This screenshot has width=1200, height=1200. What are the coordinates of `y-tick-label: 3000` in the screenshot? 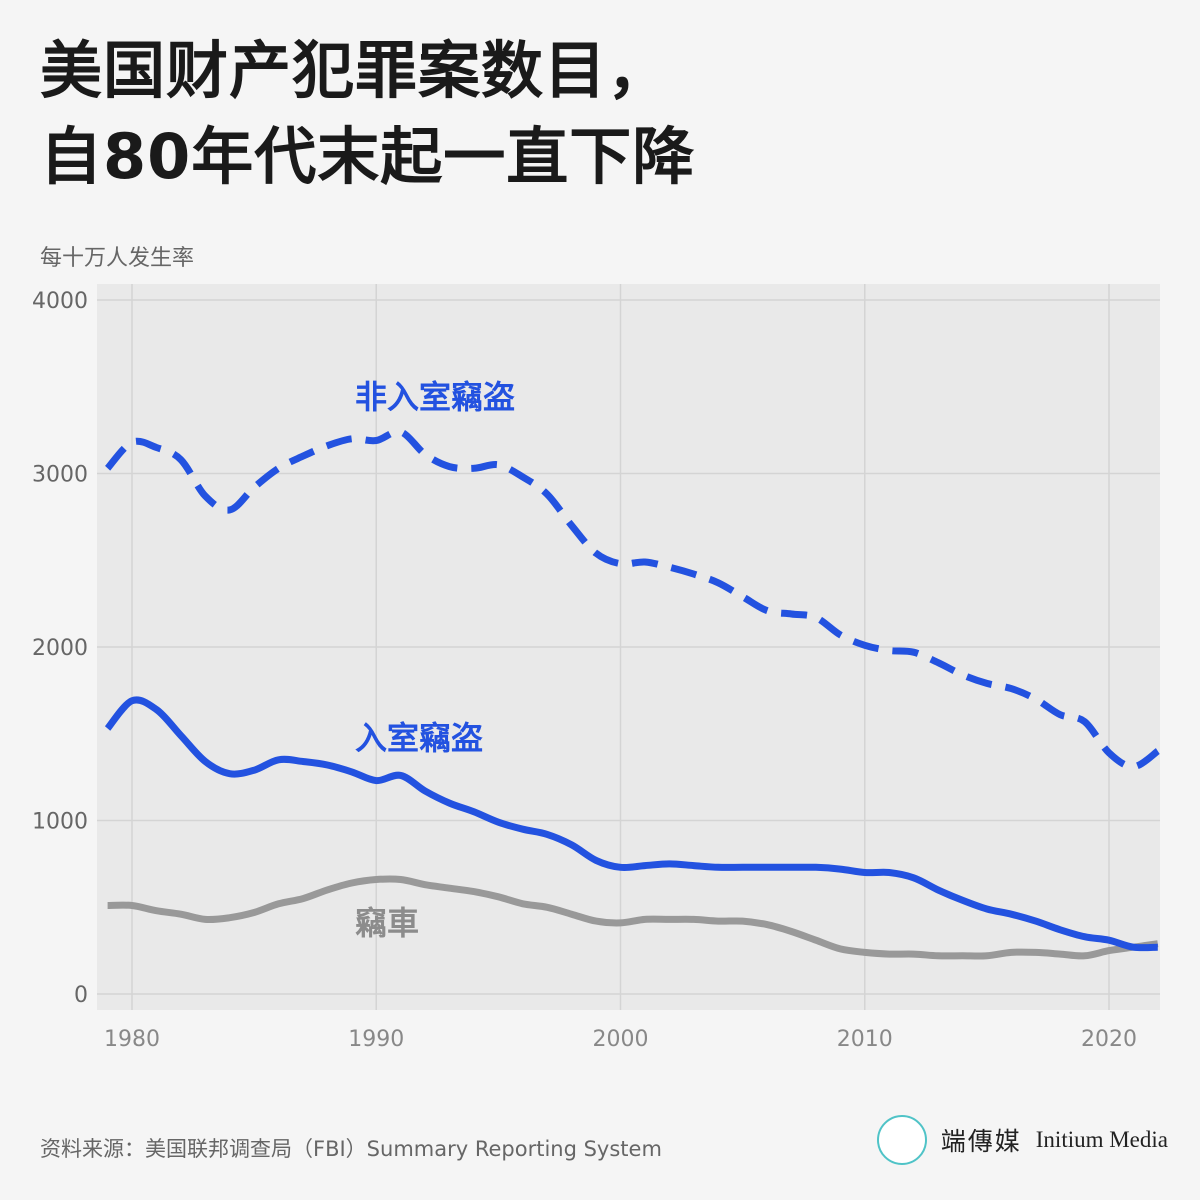 It's located at (60, 475).